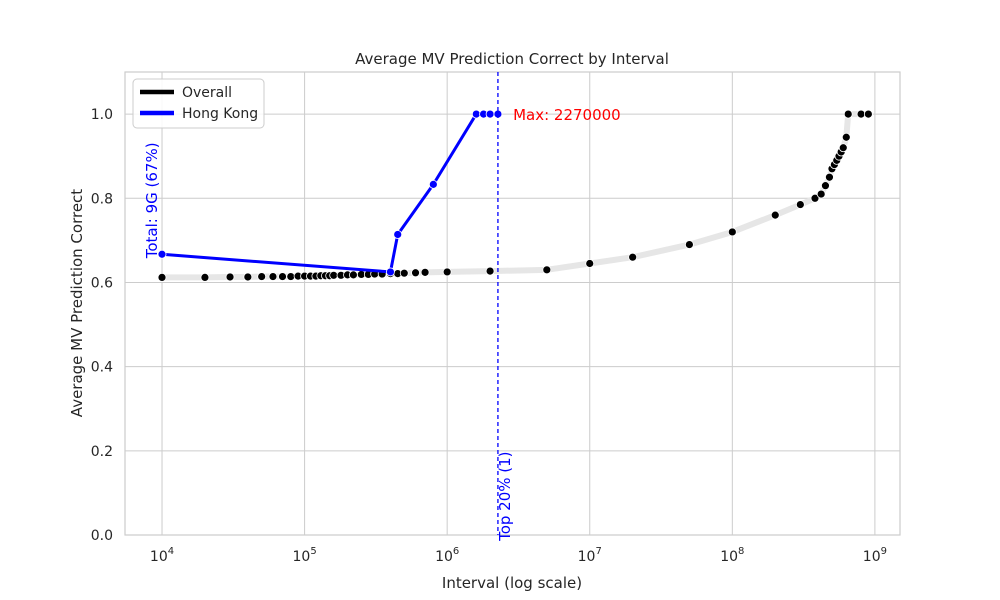 This screenshot has width=1000, height=600. I want to click on x-tick-label: 10⁸, so click(732, 555).